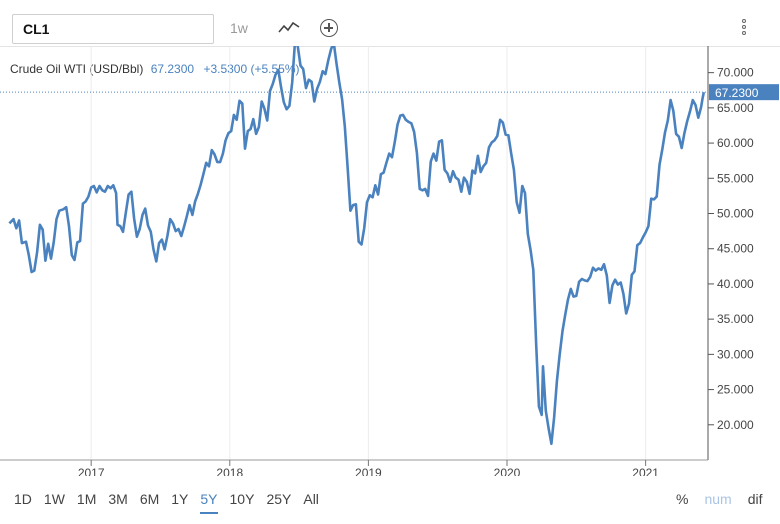 The image size is (780, 524). I want to click on range-button-1w: 1W, so click(54, 499).